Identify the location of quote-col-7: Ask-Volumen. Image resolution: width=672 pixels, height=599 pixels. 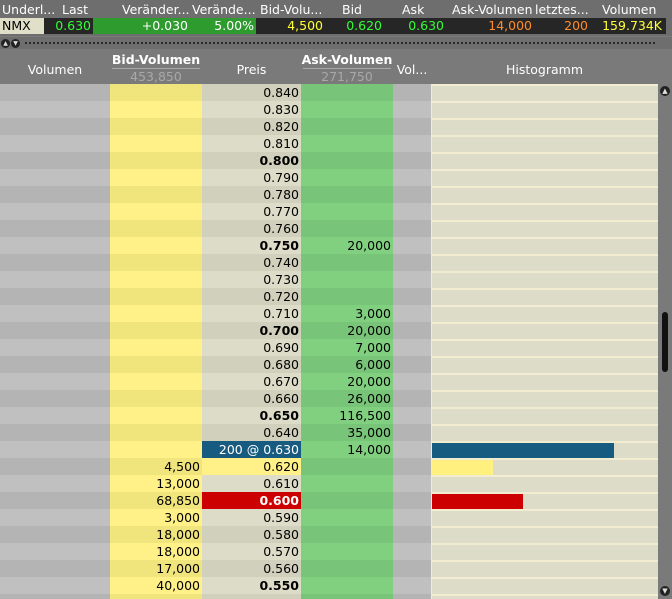
(492, 9).